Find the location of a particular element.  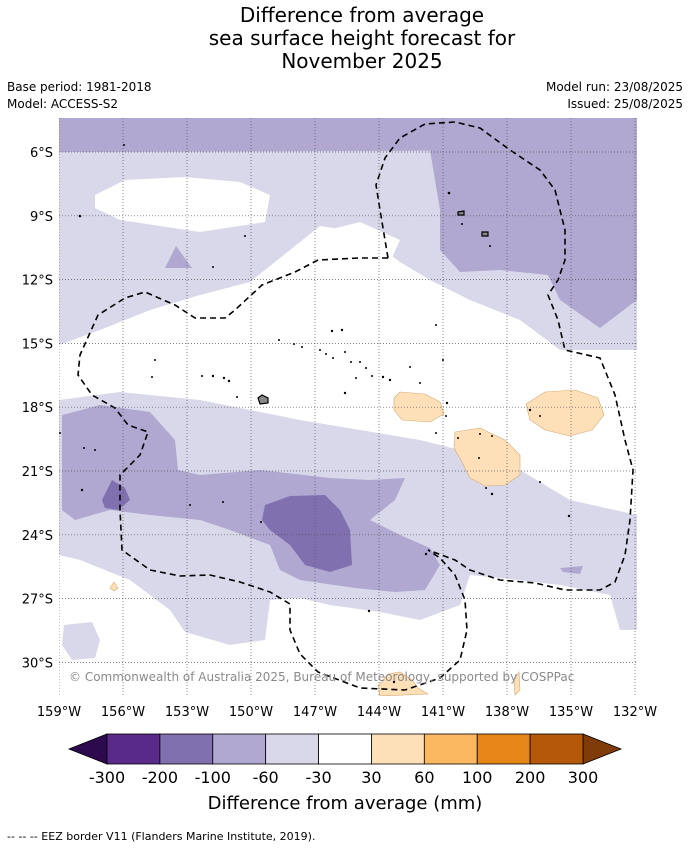

longitude-tick-label: 132°W is located at coordinates (635, 712).